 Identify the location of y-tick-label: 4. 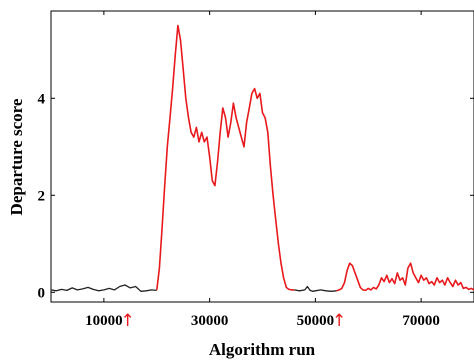
(42, 99).